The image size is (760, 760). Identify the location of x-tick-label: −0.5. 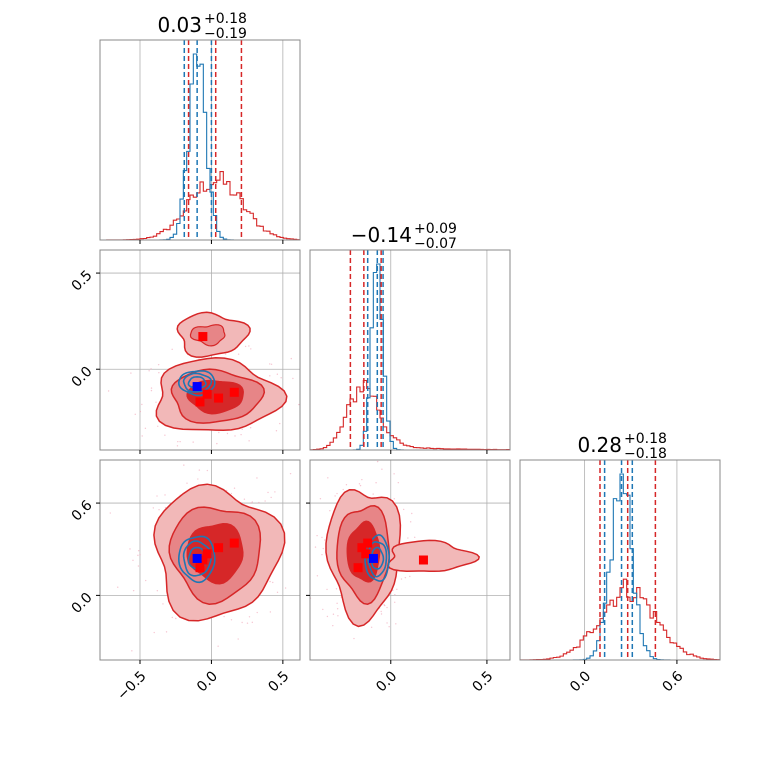
(131, 685).